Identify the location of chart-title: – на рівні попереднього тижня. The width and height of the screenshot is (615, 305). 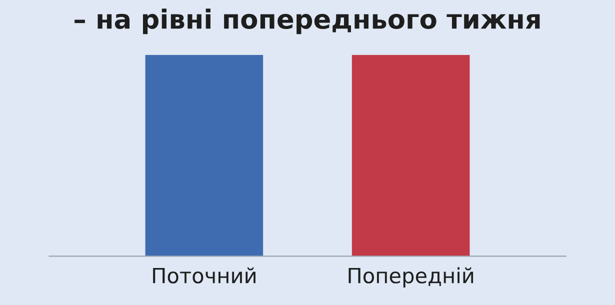
(307, 21).